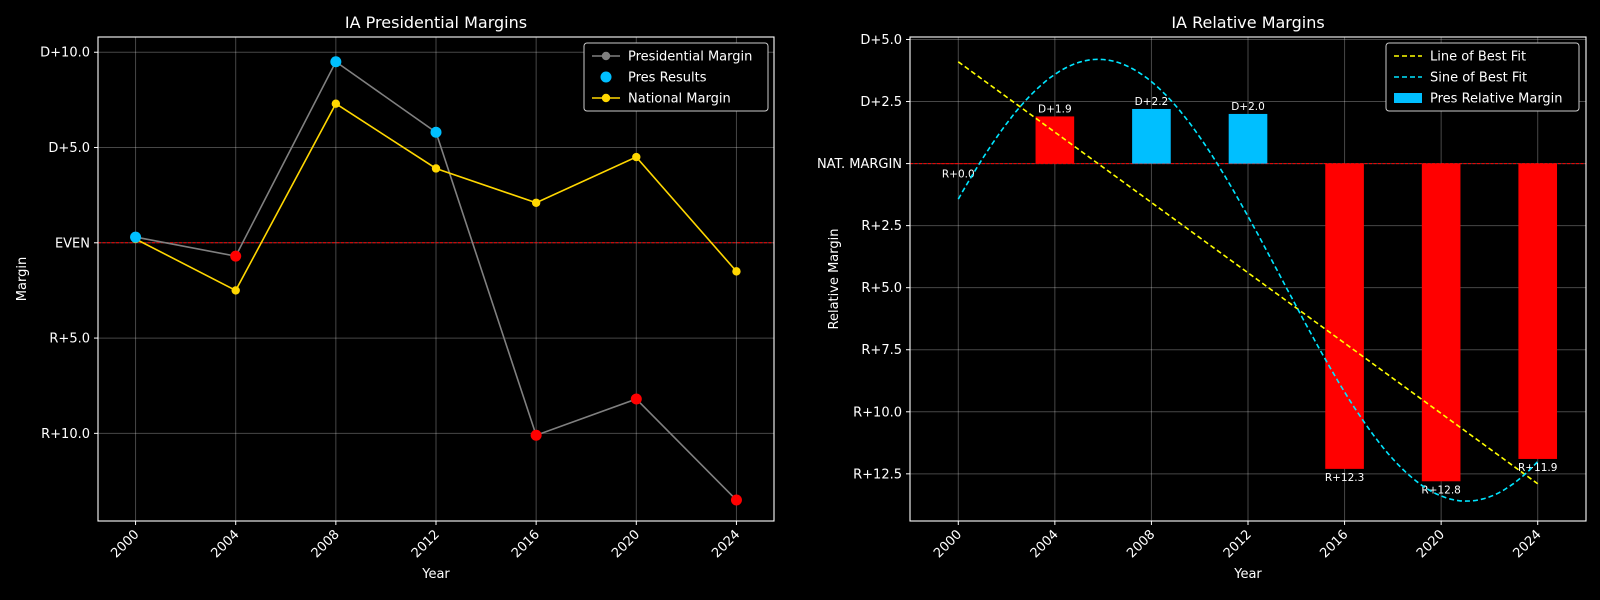 This screenshot has width=1600, height=600. I want to click on legend-label: National Margin, so click(679, 99).